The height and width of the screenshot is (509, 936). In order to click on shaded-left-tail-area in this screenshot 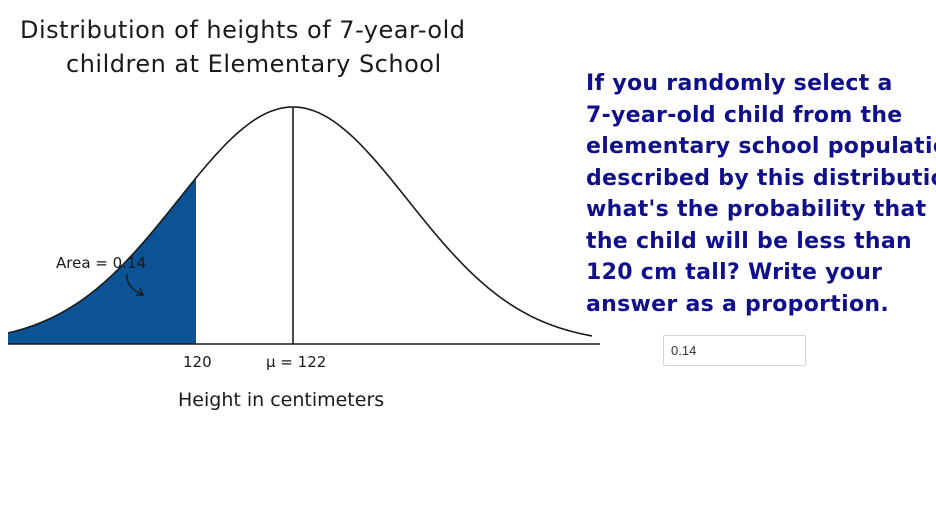, I will do `click(102, 260)`.